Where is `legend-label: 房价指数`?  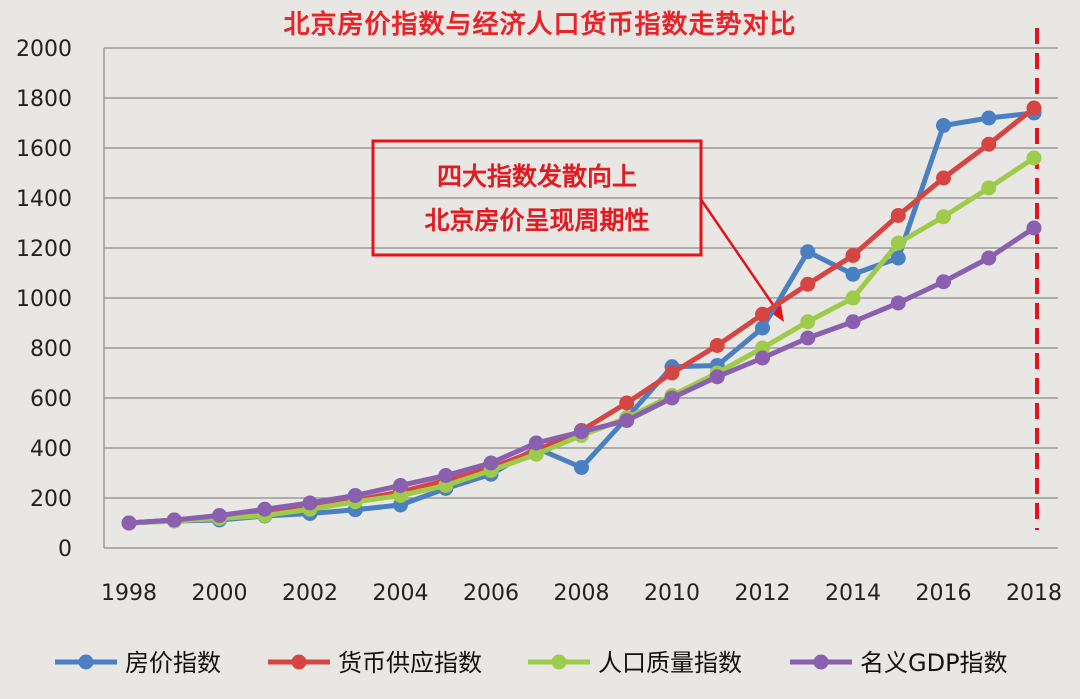 legend-label: 房价指数 is located at coordinates (173, 663).